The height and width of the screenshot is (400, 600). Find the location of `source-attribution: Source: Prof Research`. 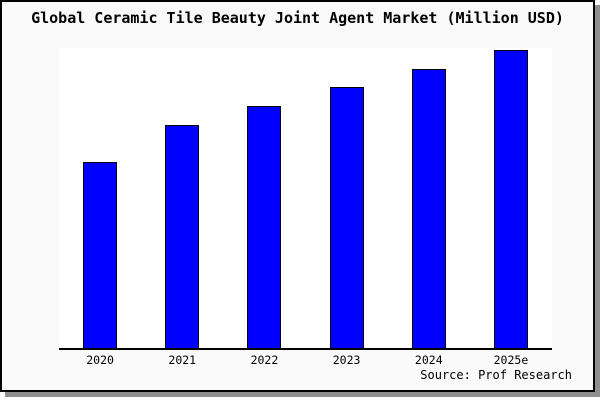

source-attribution: Source: Prof Research is located at coordinates (496, 375).